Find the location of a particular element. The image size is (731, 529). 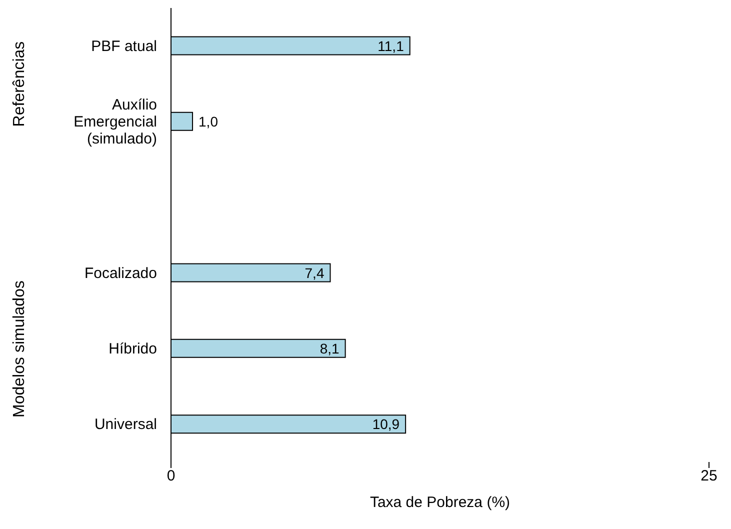

data-label: 11,1 is located at coordinates (391, 46).